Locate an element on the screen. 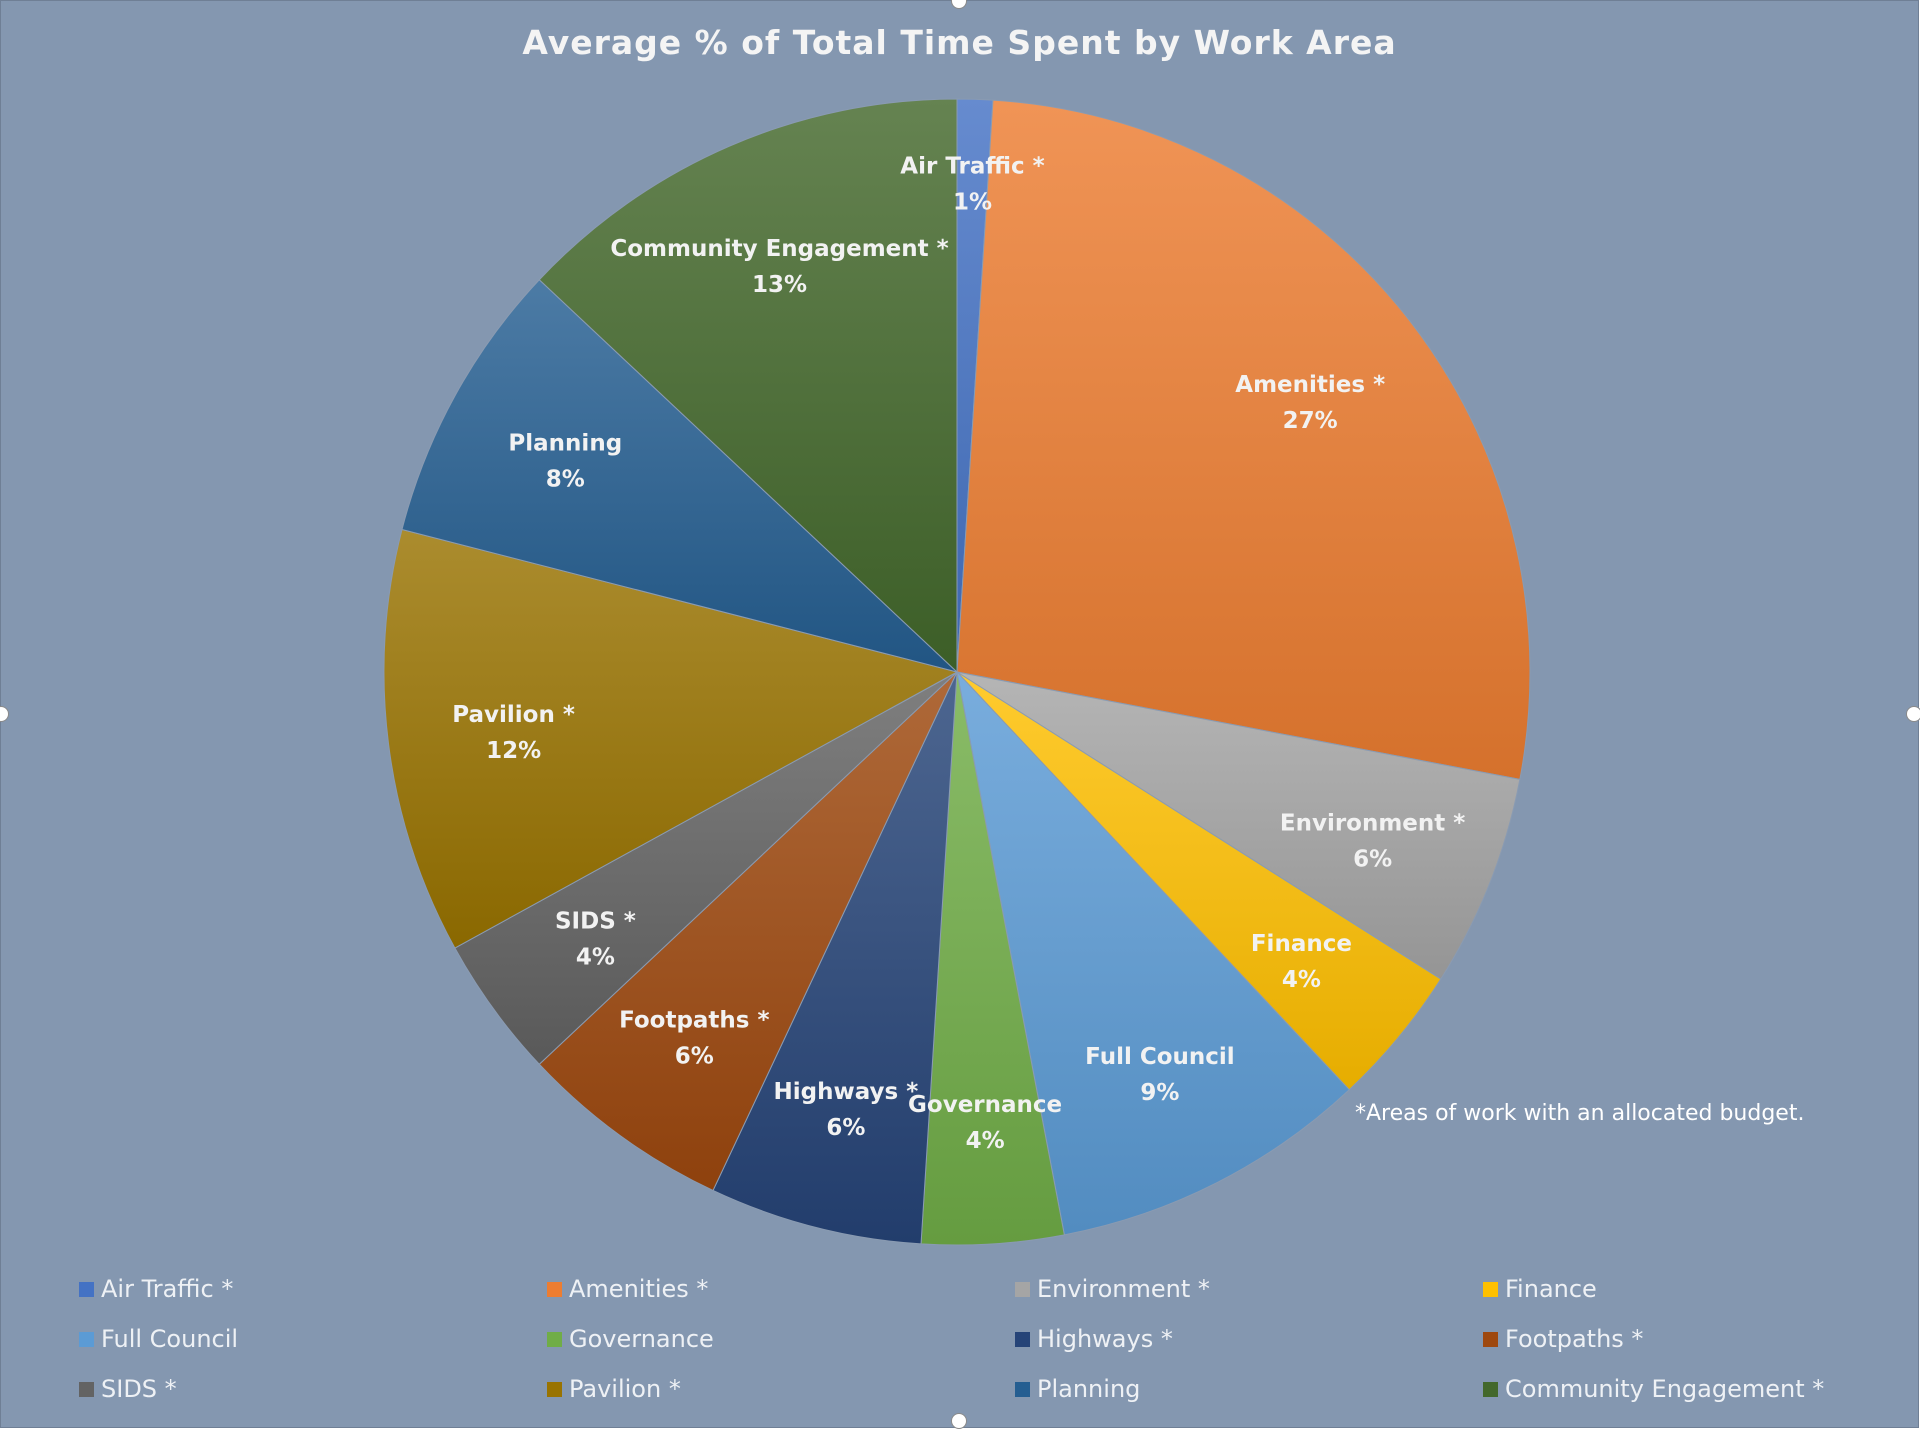 The image size is (1920, 1429). legend-item: Community Engagement * is located at coordinates (1683, 1389).